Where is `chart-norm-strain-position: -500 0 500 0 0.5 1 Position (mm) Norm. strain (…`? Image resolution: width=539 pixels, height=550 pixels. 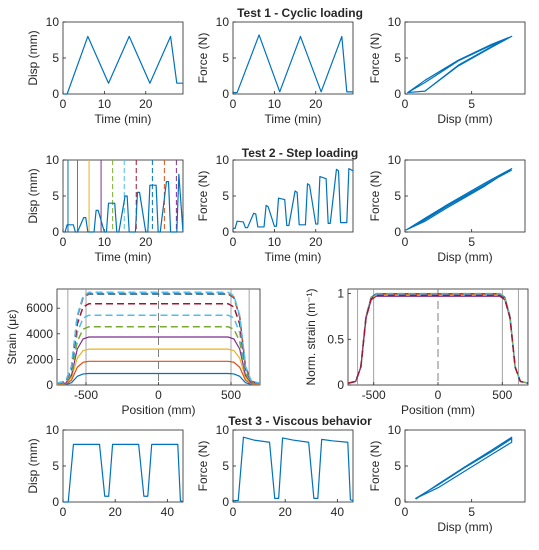 chart-norm-strain-position: -500 0 500 0 0.5 1 Position (mm) Norm. strain (… is located at coordinates (416, 352).